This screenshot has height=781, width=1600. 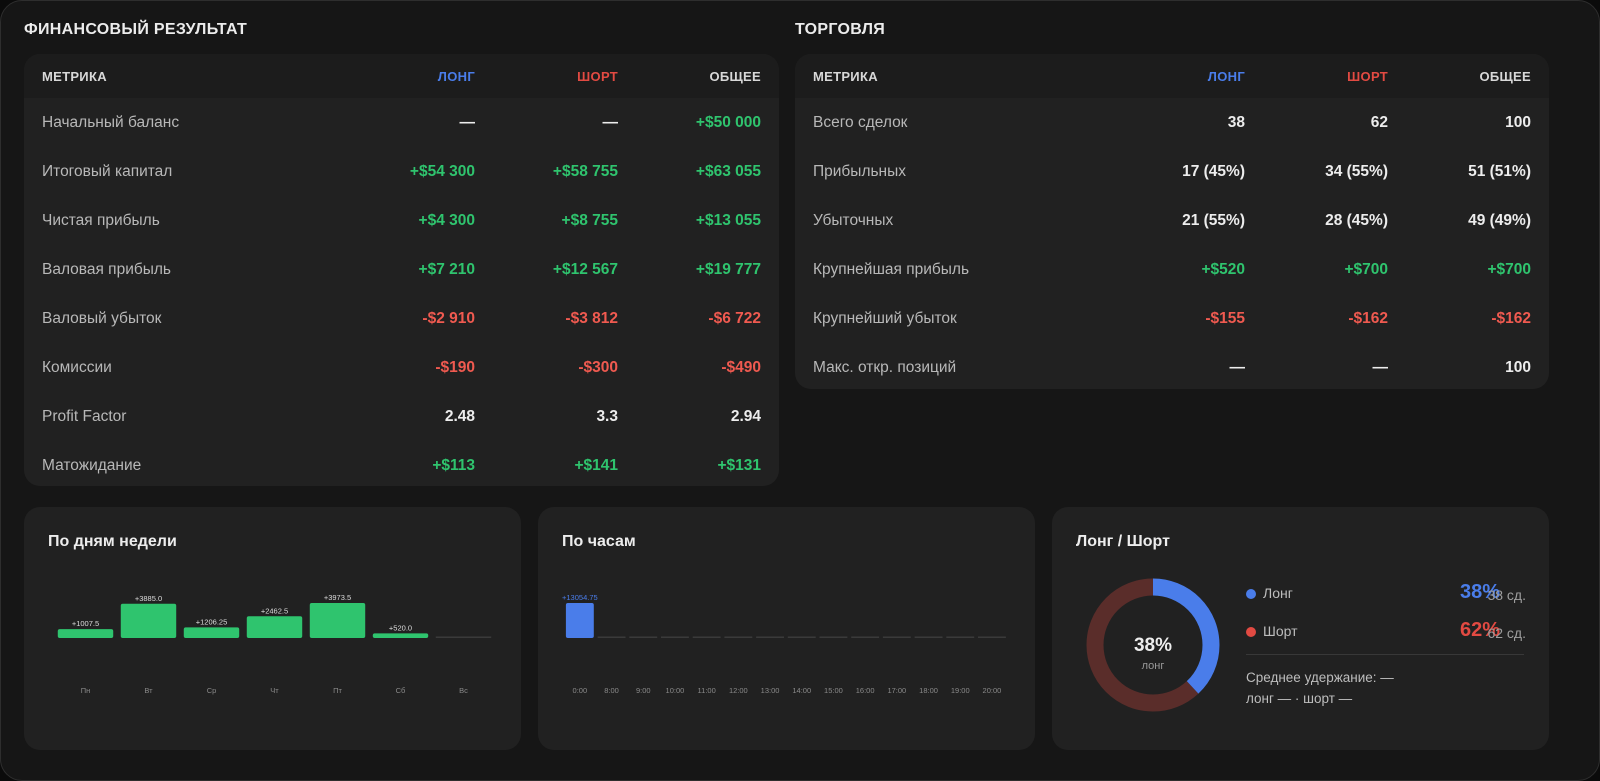 I want to click on cell-short: 34 (55%), so click(x=1356, y=171).